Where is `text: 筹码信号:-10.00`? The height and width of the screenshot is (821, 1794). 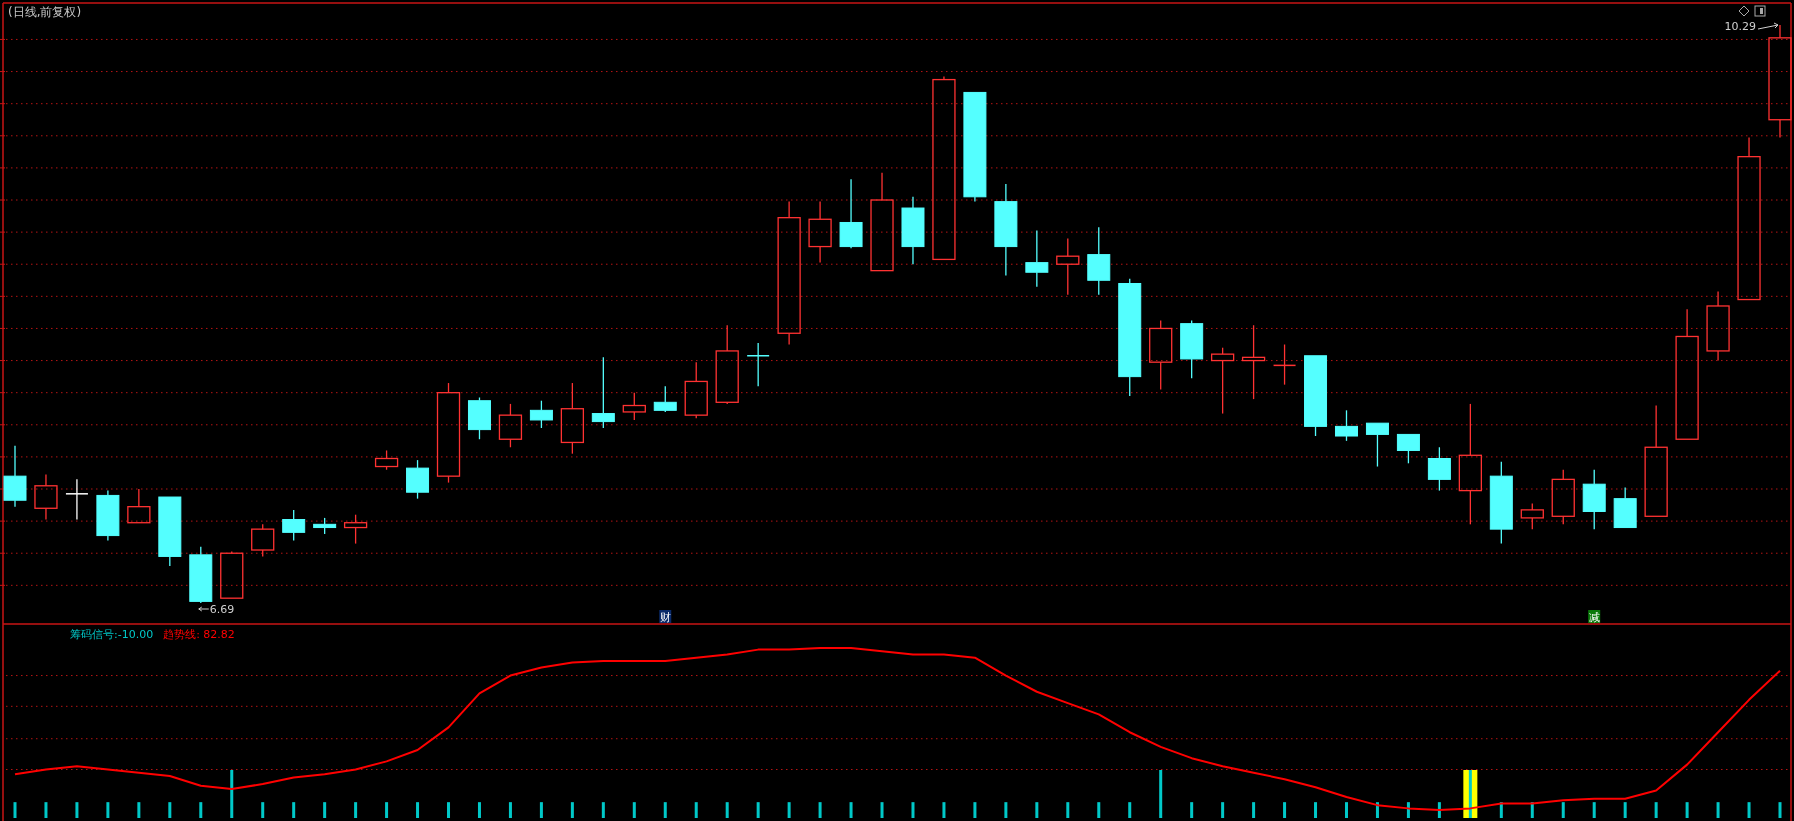 text: 筹码信号:-10.00 is located at coordinates (112, 634).